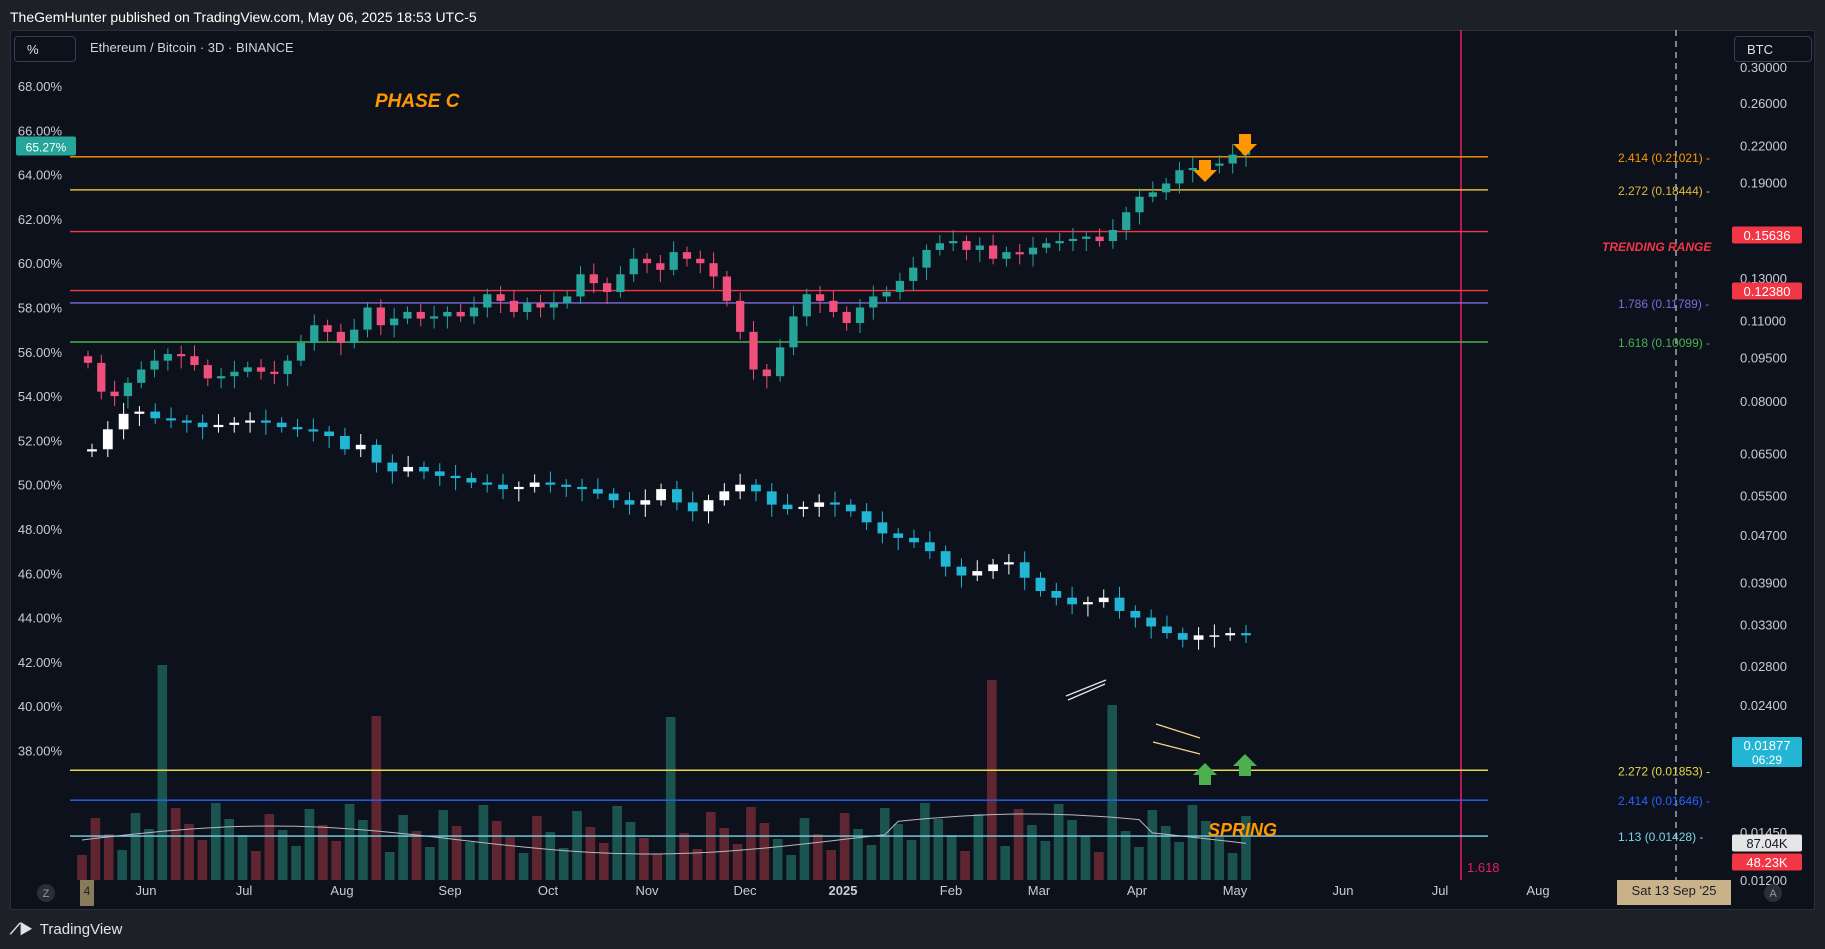 The width and height of the screenshot is (1825, 949). I want to click on right-axis-tick: 0.06500, so click(1763, 453).